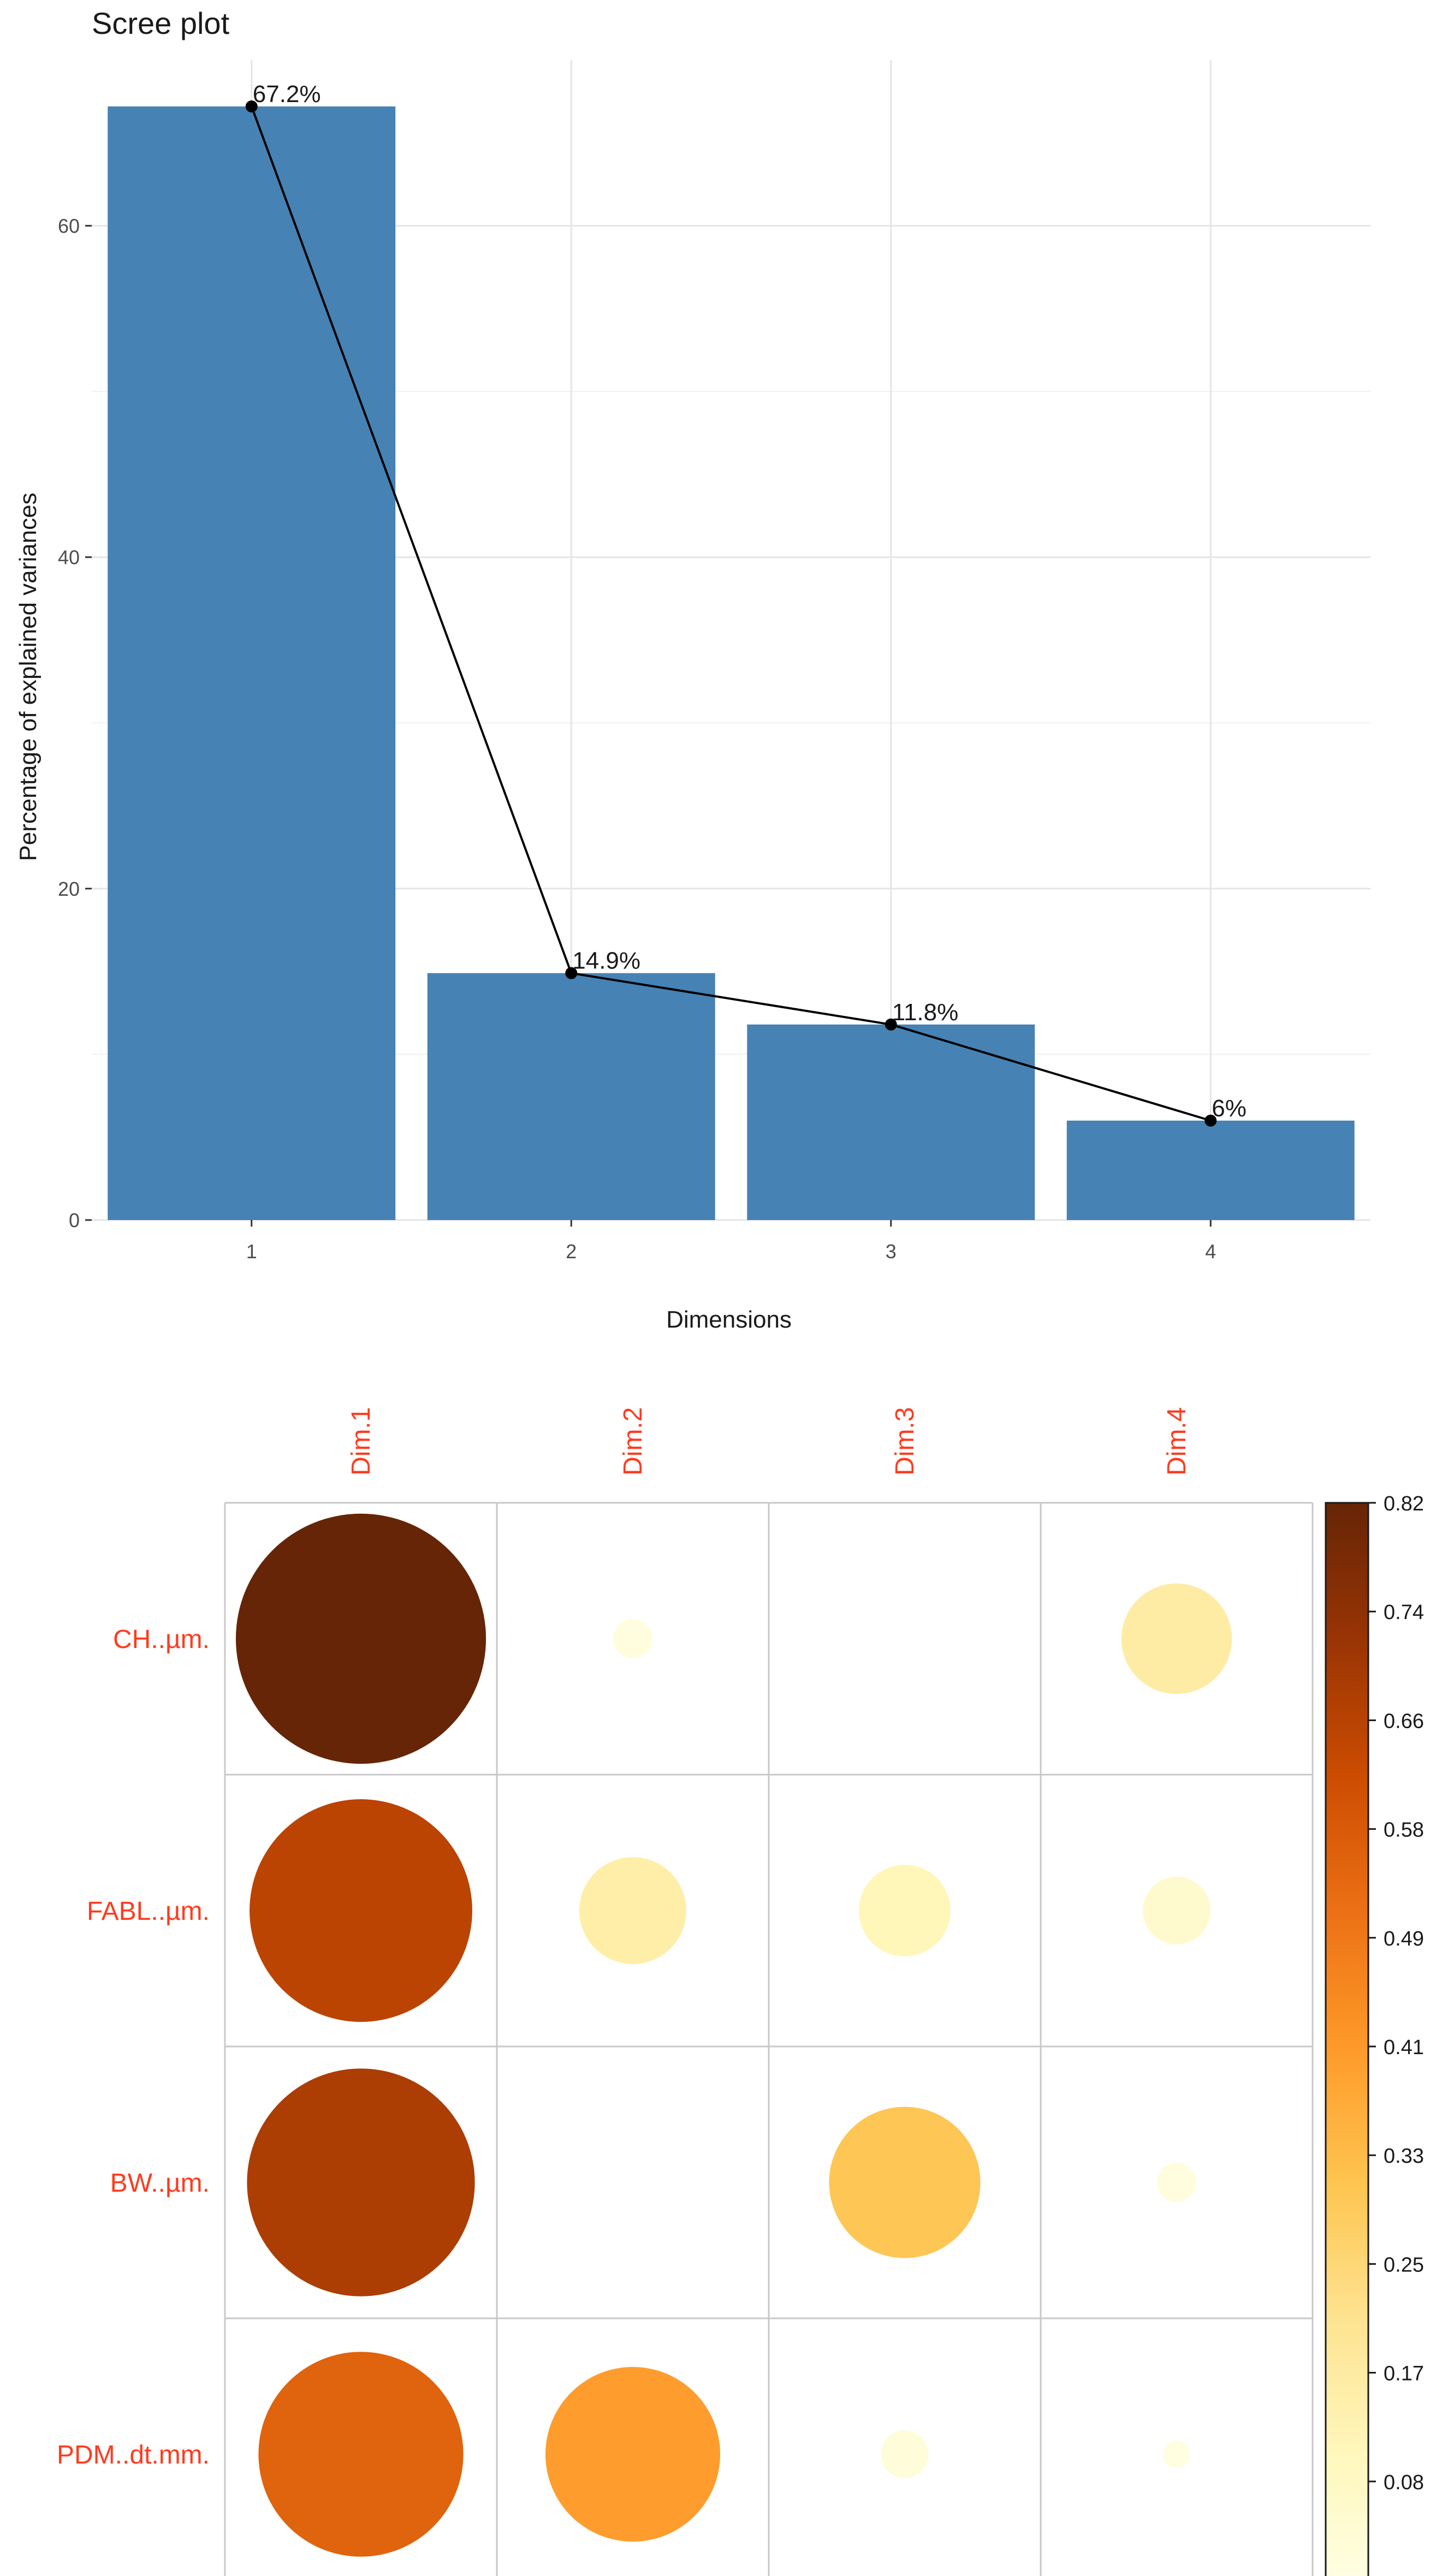 The height and width of the screenshot is (2576, 1448). Describe the element at coordinates (74, 1220) in the screenshot. I see `y-tick-label: 0` at that location.